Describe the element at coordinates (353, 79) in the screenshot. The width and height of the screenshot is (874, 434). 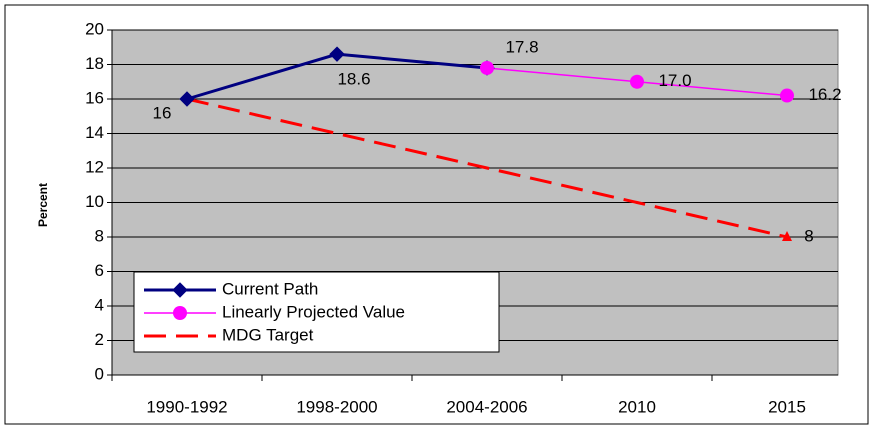
I see `data-label: 18.6` at that location.